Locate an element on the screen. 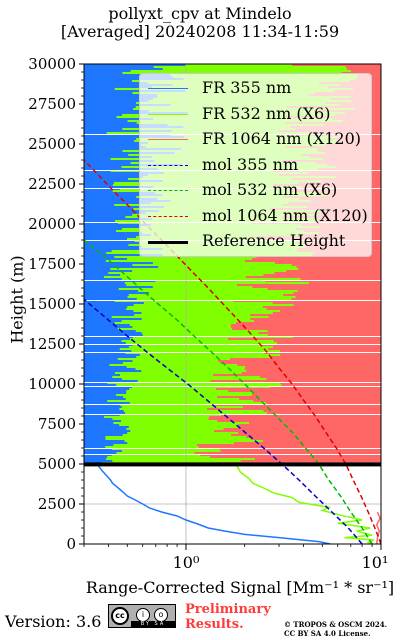 This screenshot has width=400, height=640. legend-item: Reference Height is located at coordinates (260, 241).